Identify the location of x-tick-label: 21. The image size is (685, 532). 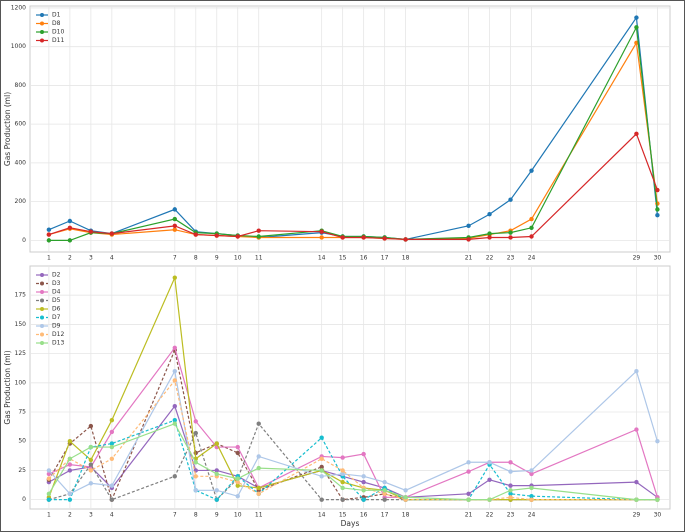
(469, 515).